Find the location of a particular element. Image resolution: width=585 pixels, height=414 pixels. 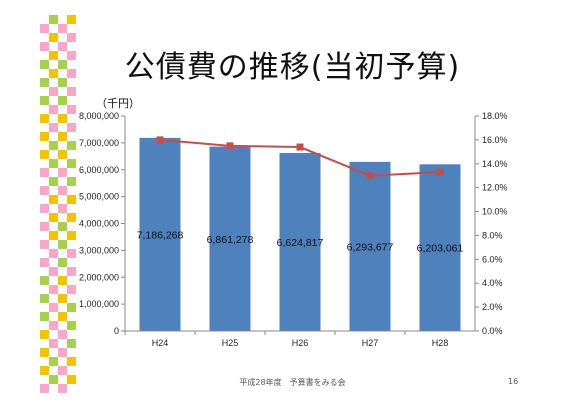

x-tick-label: H24 is located at coordinates (160, 343).